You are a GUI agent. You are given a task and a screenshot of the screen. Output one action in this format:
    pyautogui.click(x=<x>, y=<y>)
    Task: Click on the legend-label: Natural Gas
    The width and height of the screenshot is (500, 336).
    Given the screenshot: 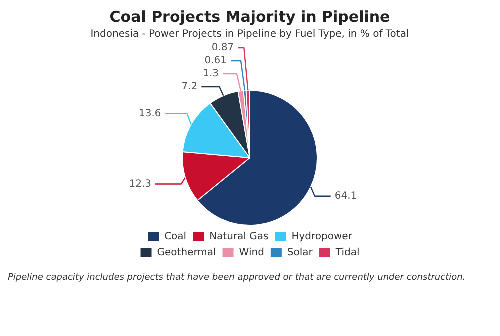 What is the action you would take?
    pyautogui.click(x=239, y=237)
    